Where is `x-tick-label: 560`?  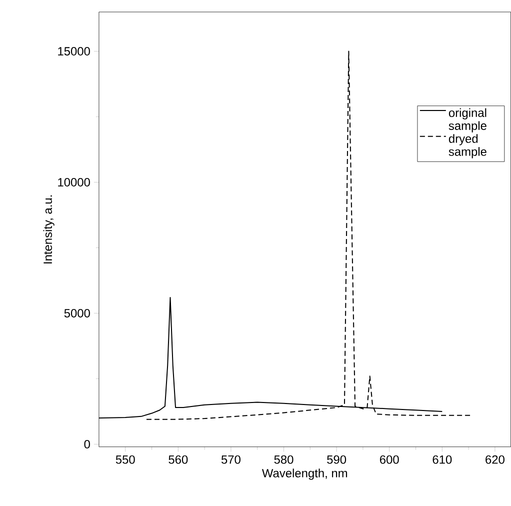
x-tick-label: 560 is located at coordinates (178, 459).